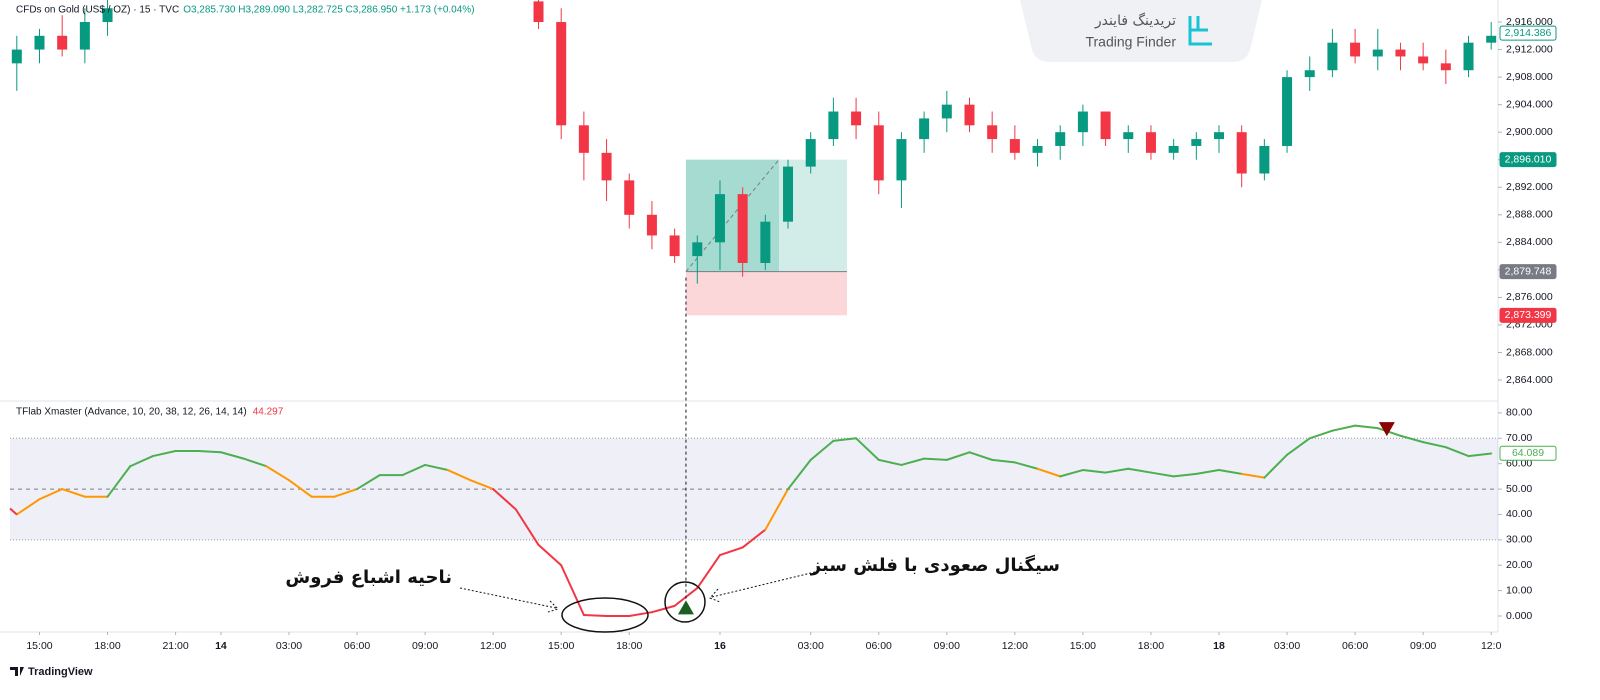 The width and height of the screenshot is (1600, 700). Describe the element at coordinates (1529, 77) in the screenshot. I see `y-tick-label: 2,908.000` at that location.